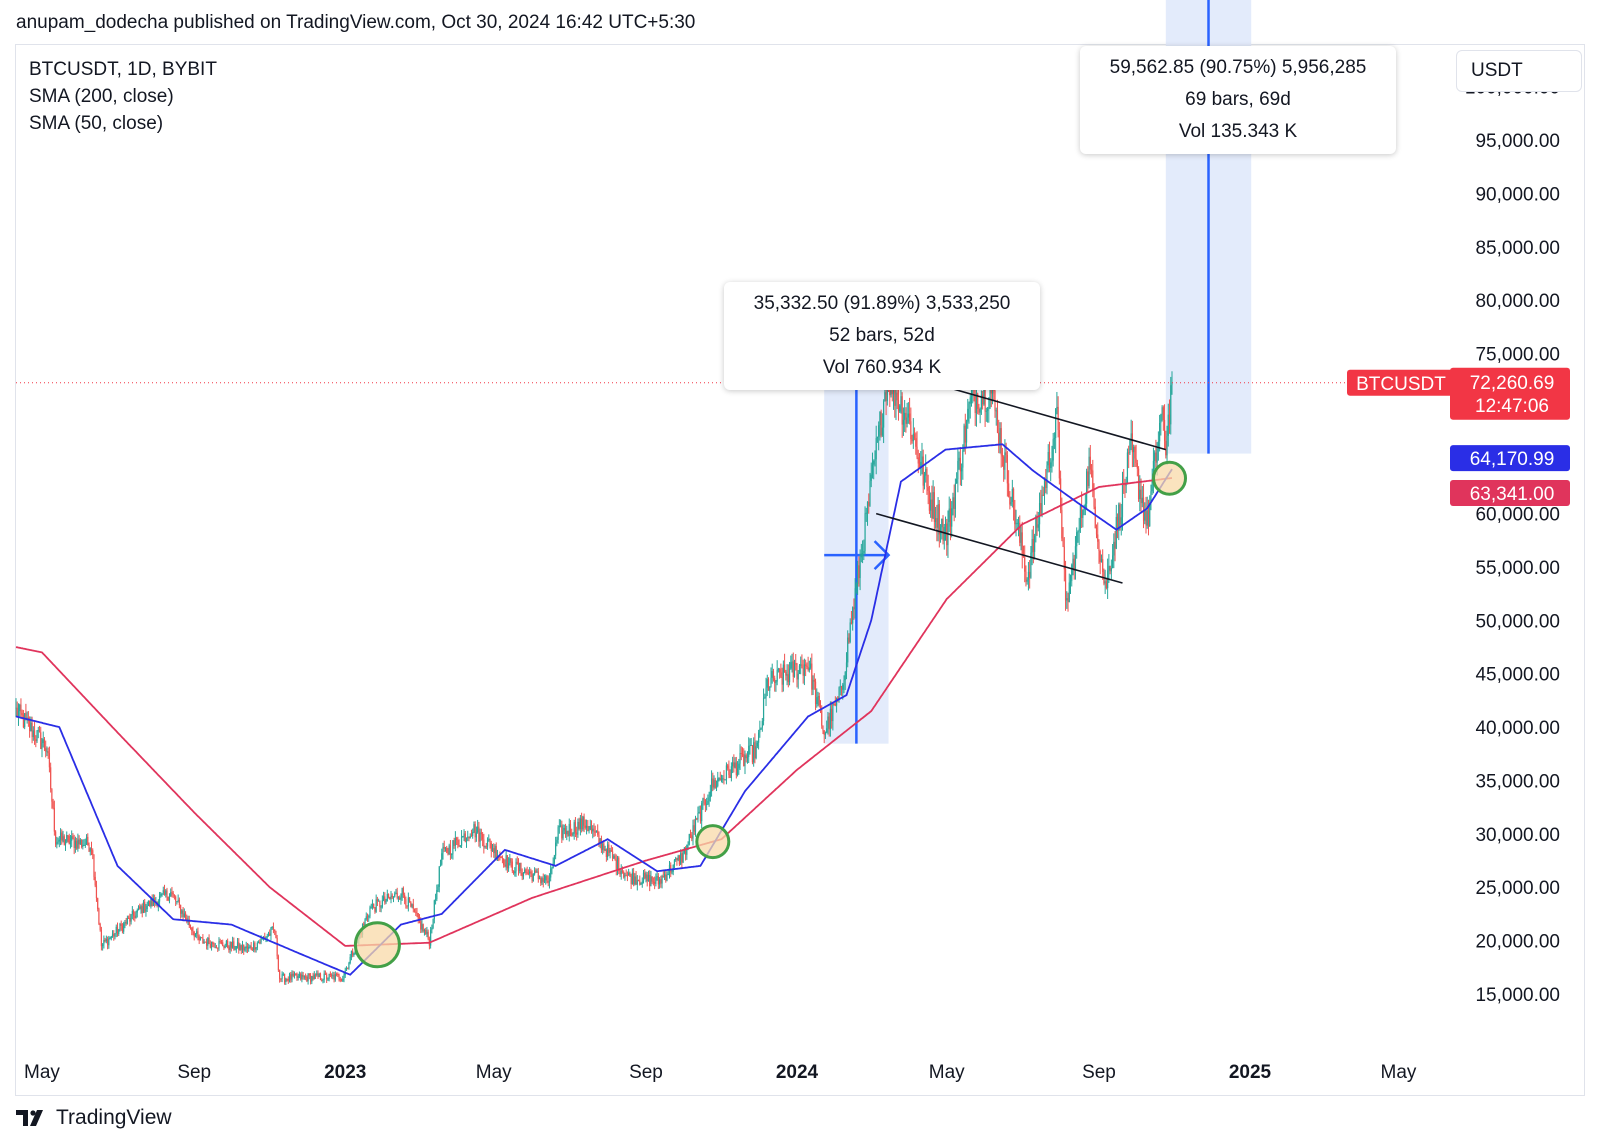  Describe the element at coordinates (1099, 1072) in the screenshot. I see `x-tick-label: Sep` at that location.